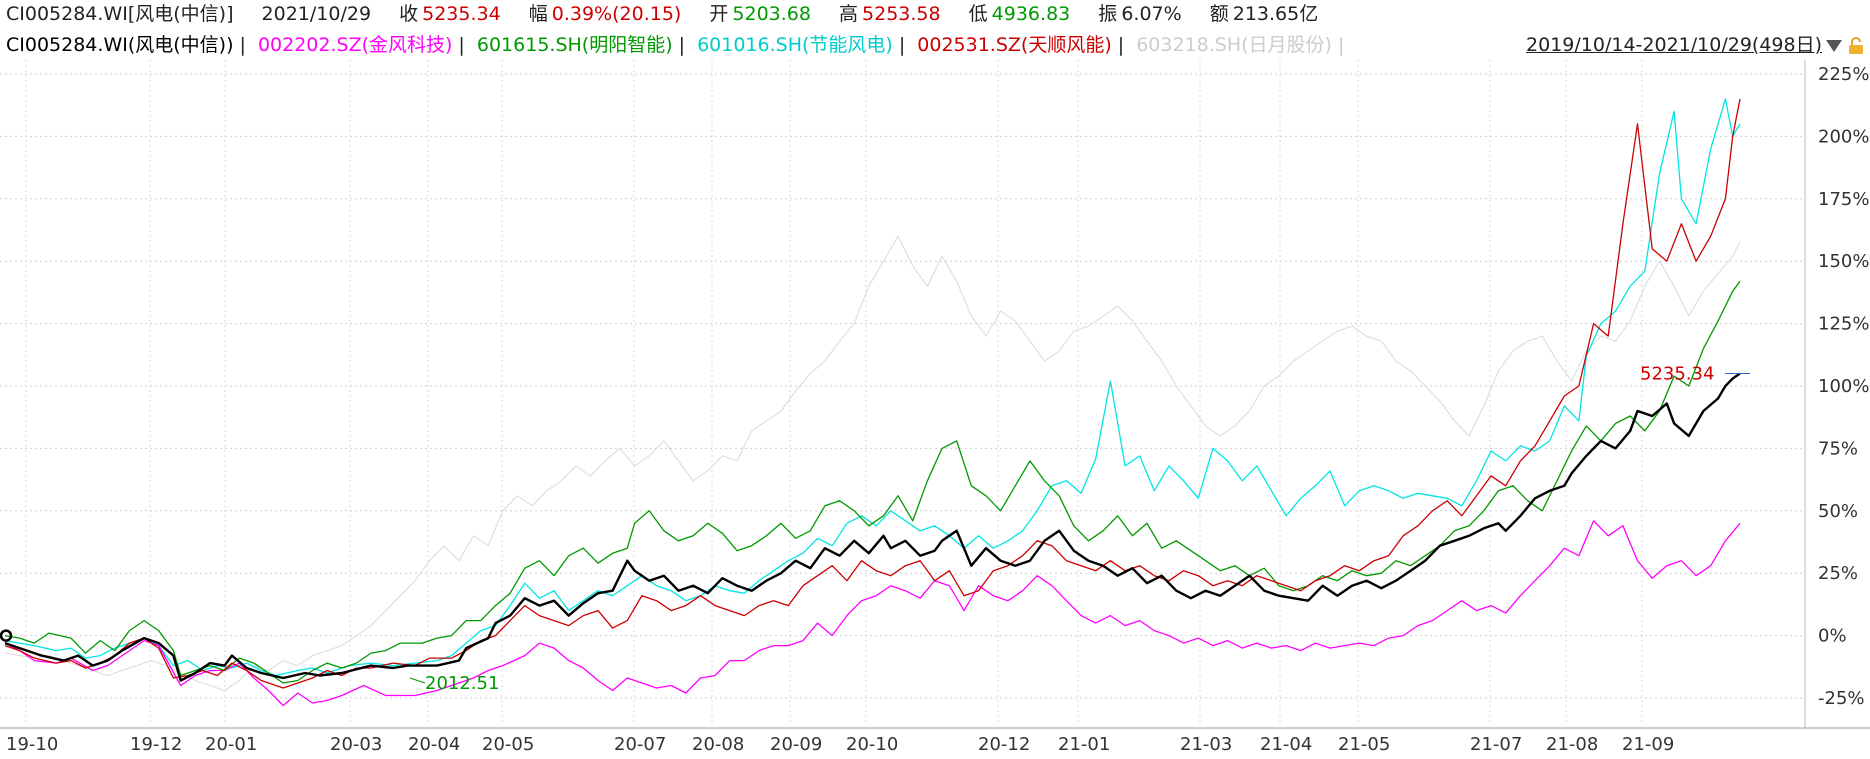 The width and height of the screenshot is (1870, 759). What do you see at coordinates (616, 14) in the screenshot?
I see `change-value: 0.39%(20.15)` at bounding box center [616, 14].